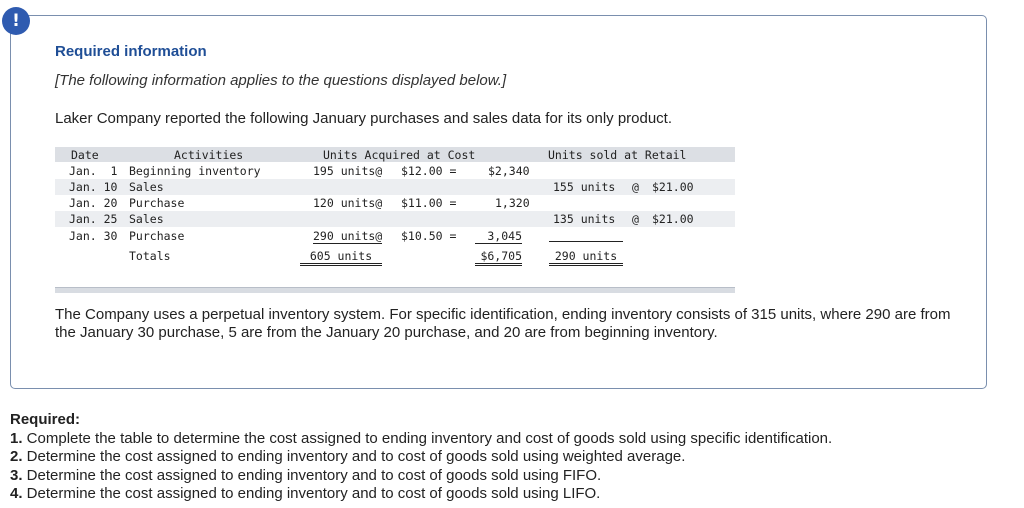 The width and height of the screenshot is (1024, 508). What do you see at coordinates (93, 236) in the screenshot?
I see `row-date: Jan. 30` at bounding box center [93, 236].